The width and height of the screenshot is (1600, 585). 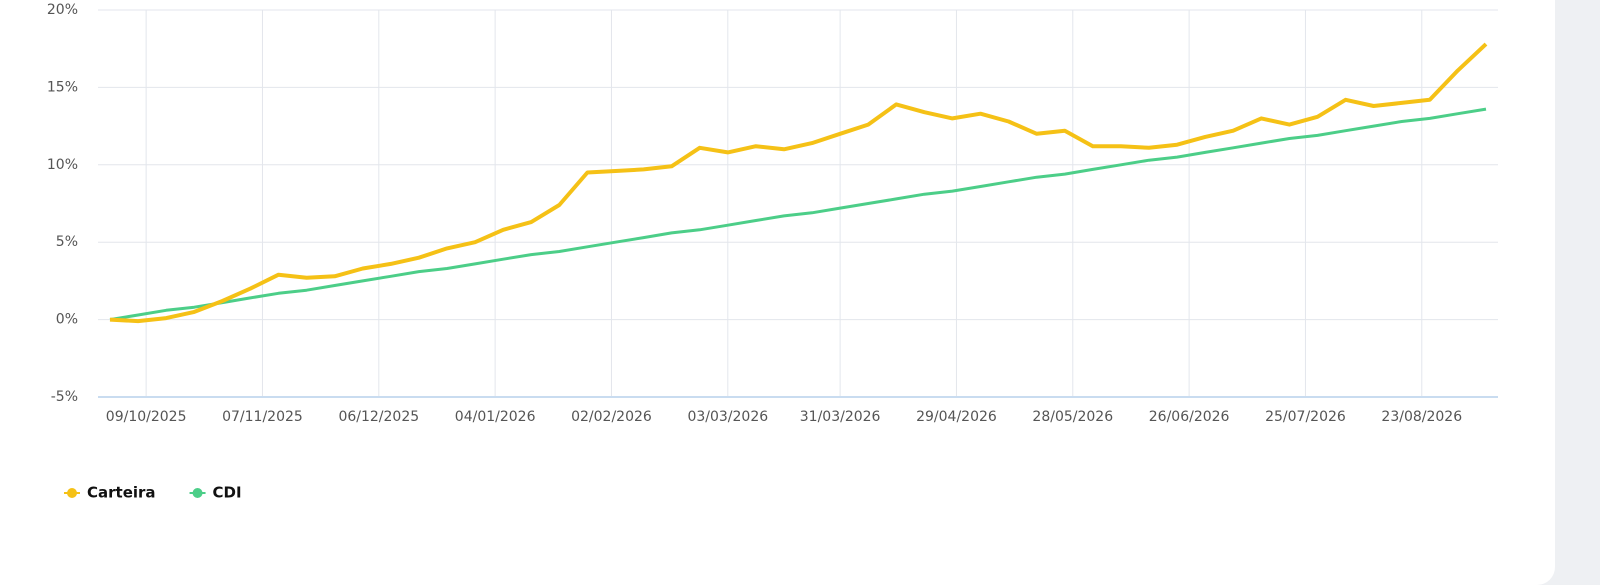 I want to click on x-tick-label: 26/06/2026, so click(x=1189, y=417).